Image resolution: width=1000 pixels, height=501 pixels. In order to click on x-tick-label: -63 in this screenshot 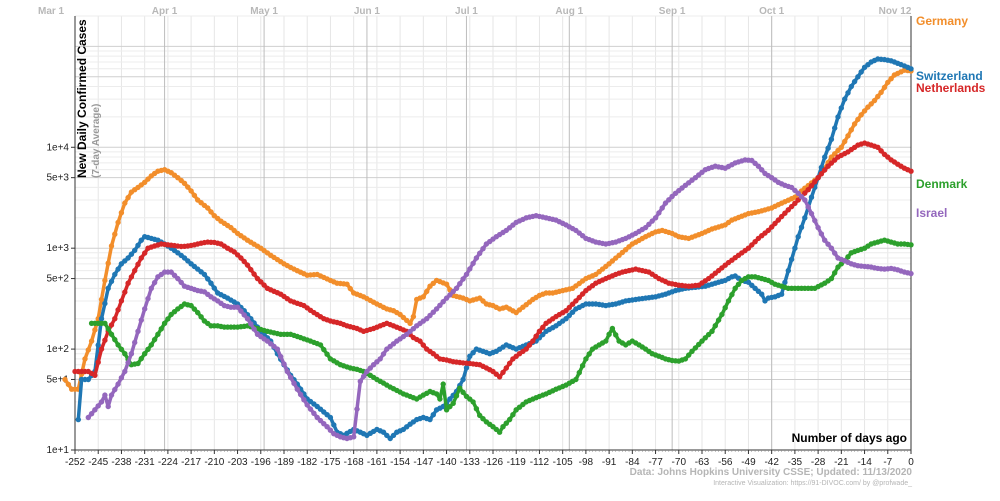, I will do `click(702, 462)`.